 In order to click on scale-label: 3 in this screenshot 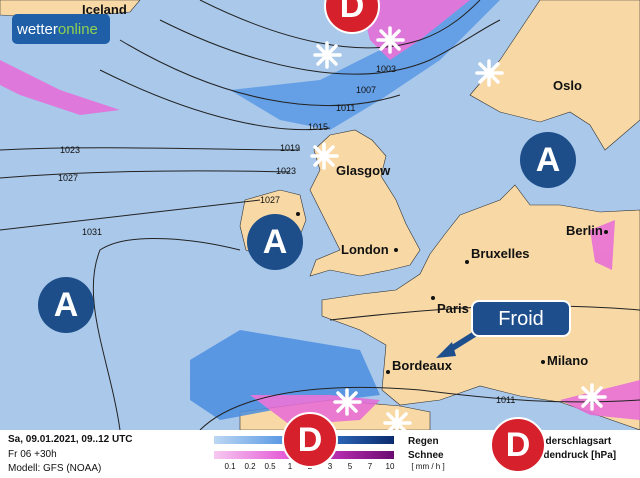, I will do `click(330, 466)`.